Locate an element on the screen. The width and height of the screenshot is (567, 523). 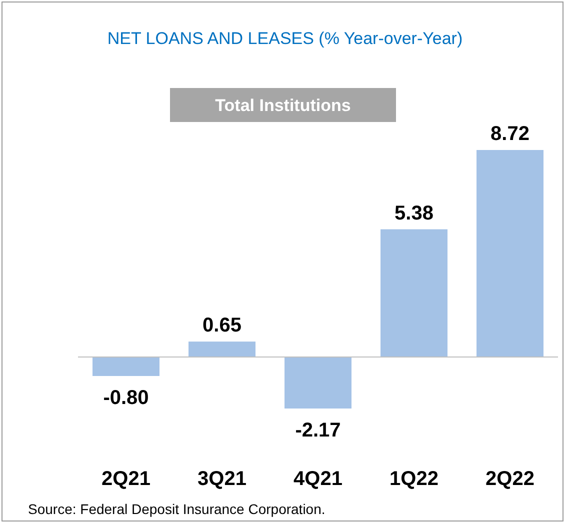
chart-subtitle: Total Institutions is located at coordinates (283, 105).